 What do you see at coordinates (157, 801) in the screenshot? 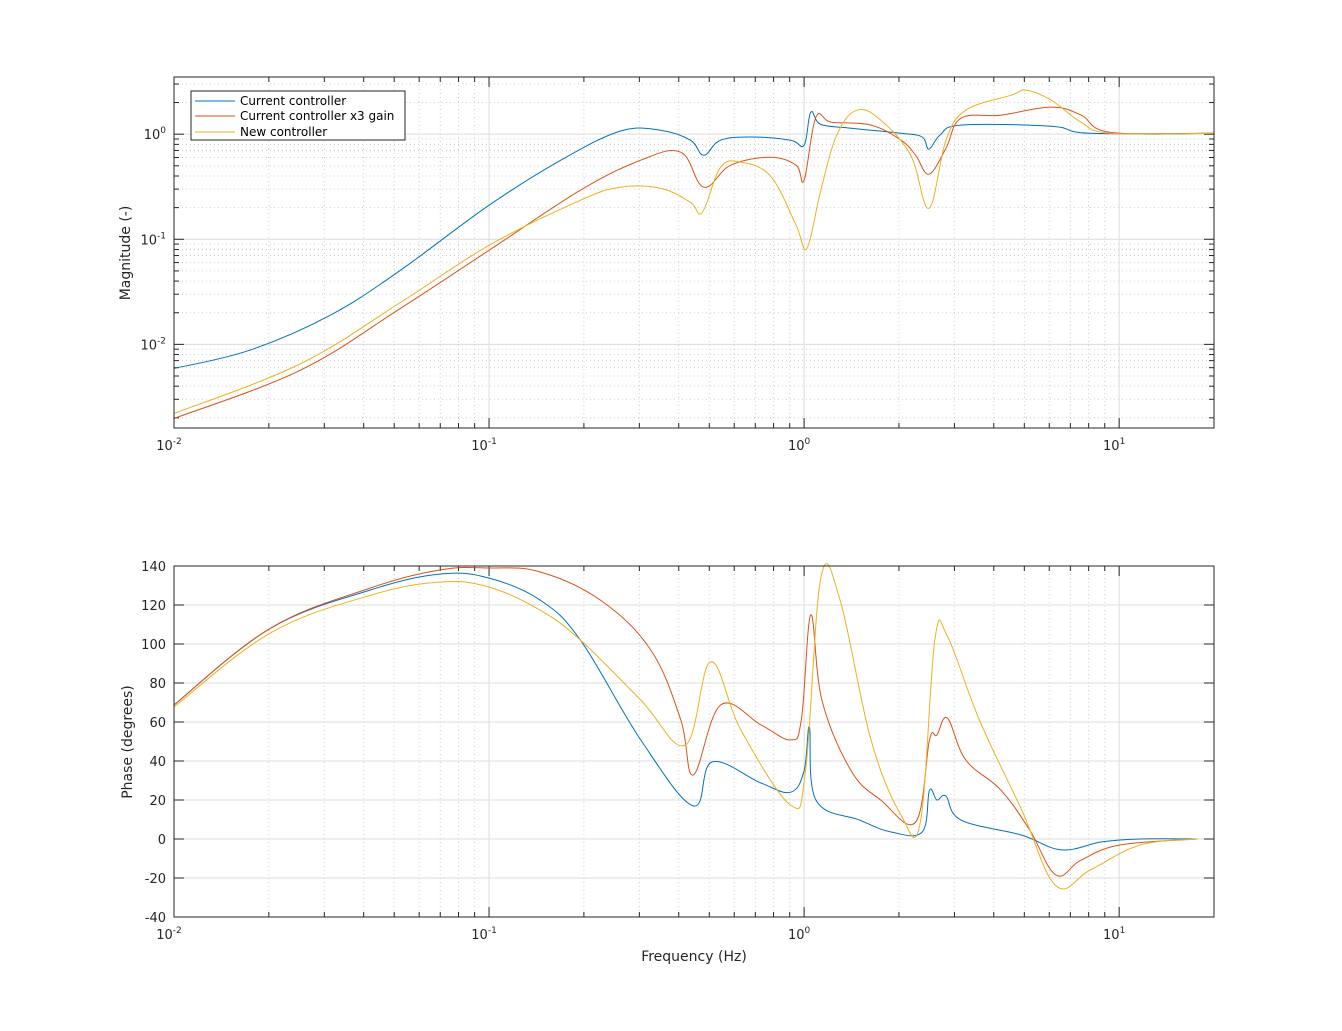
I see `y-tick-label: 20` at bounding box center [157, 801].